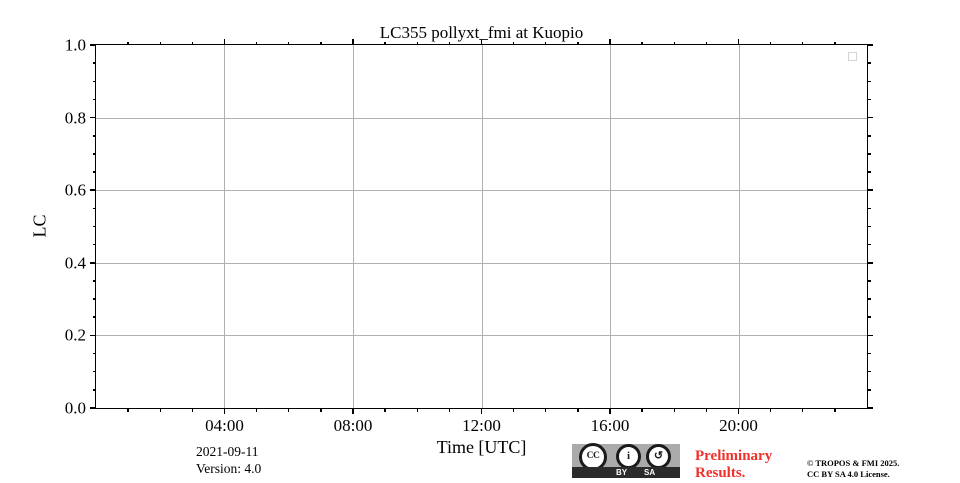  What do you see at coordinates (853, 463) in the screenshot?
I see `copyright-line-1: © TROPOS & FMI 2025.` at bounding box center [853, 463].